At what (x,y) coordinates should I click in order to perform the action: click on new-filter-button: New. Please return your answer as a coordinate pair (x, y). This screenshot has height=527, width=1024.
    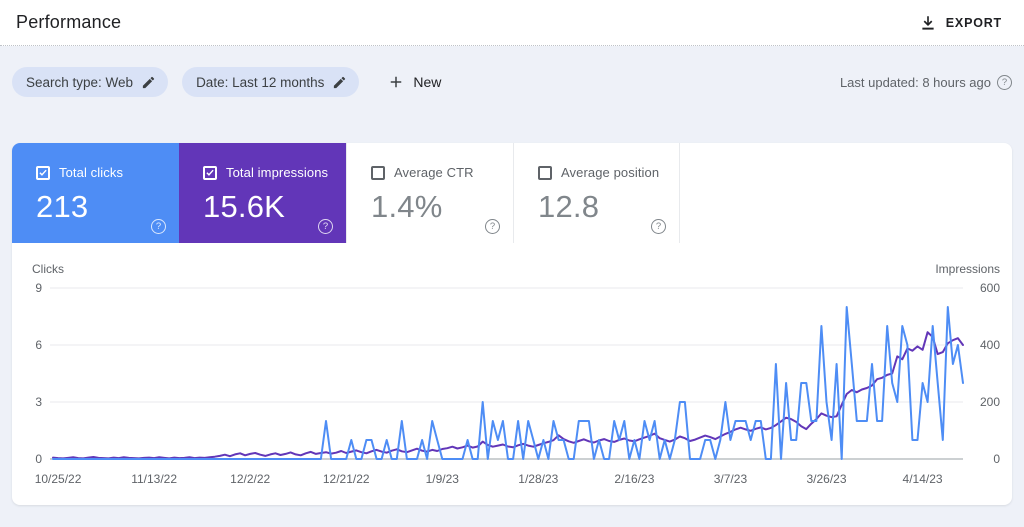
    Looking at the image, I should click on (414, 82).